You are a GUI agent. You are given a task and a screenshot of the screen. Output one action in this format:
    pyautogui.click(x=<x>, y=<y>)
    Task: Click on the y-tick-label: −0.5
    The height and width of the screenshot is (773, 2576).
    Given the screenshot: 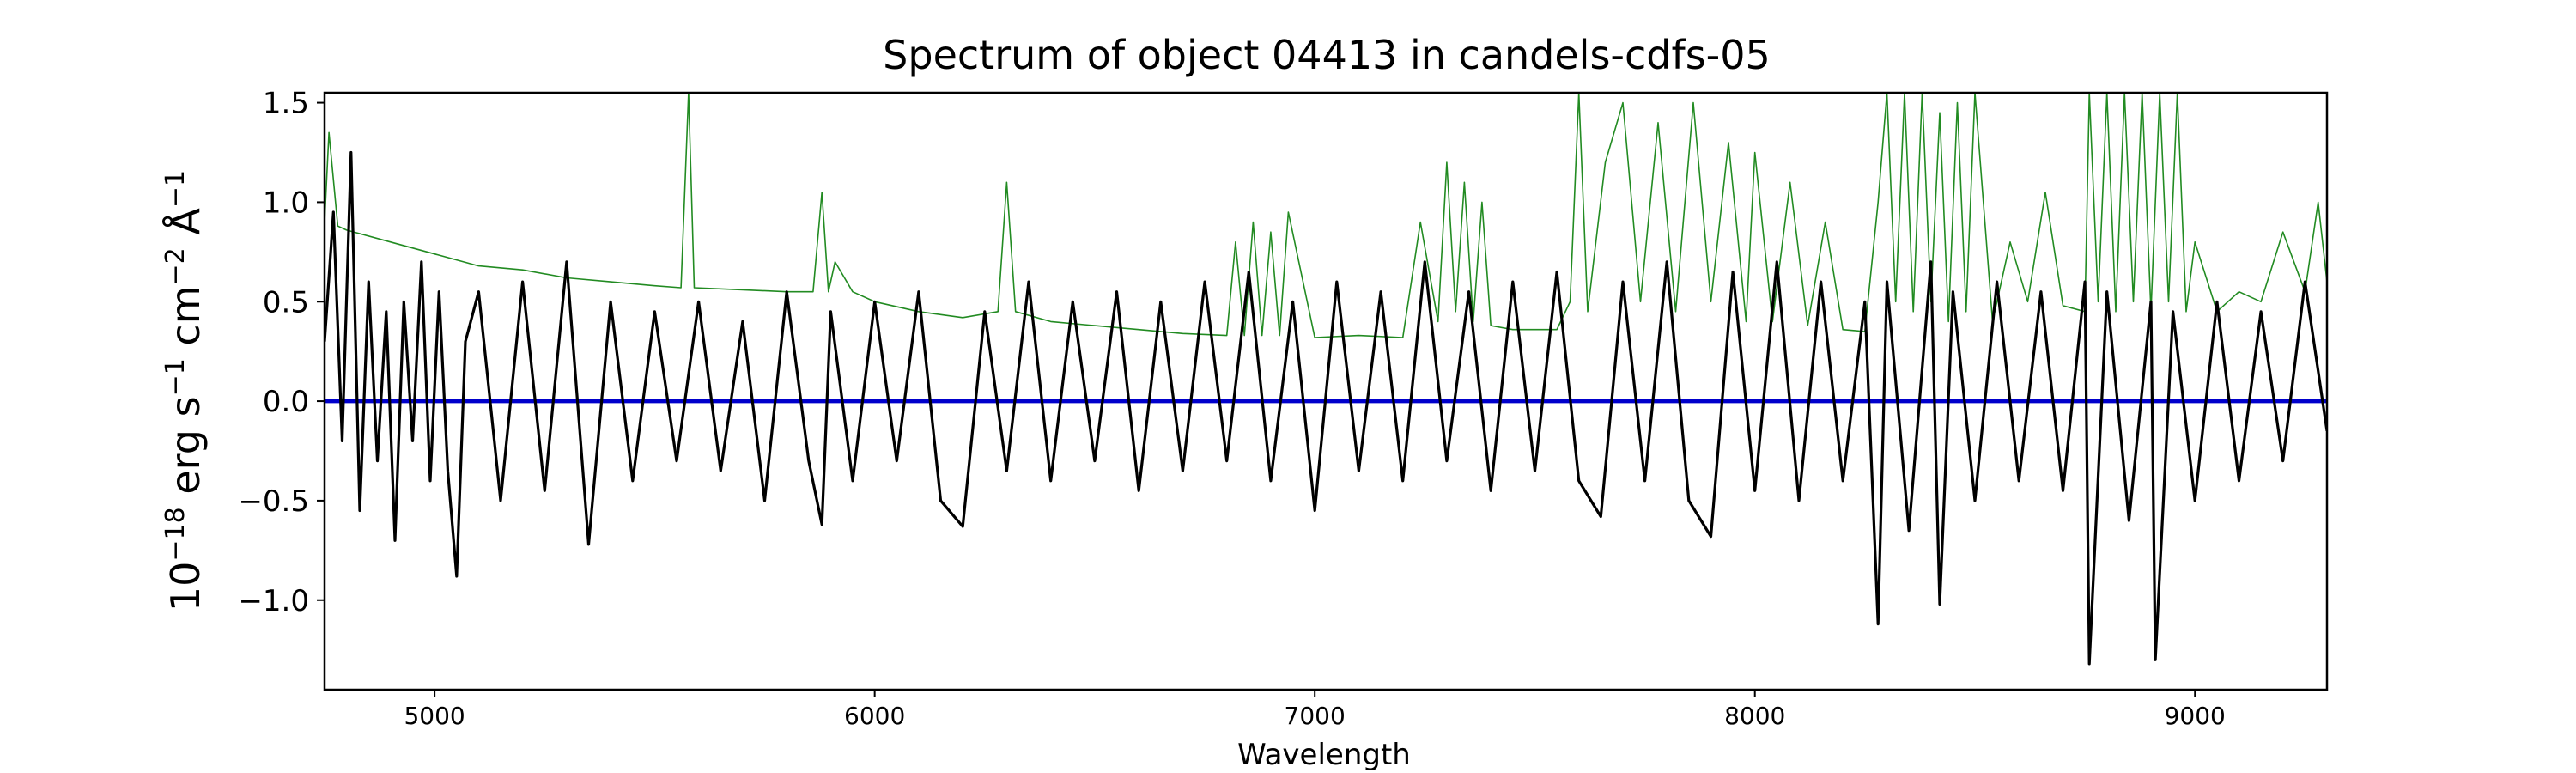 What is the action you would take?
    pyautogui.click(x=273, y=501)
    